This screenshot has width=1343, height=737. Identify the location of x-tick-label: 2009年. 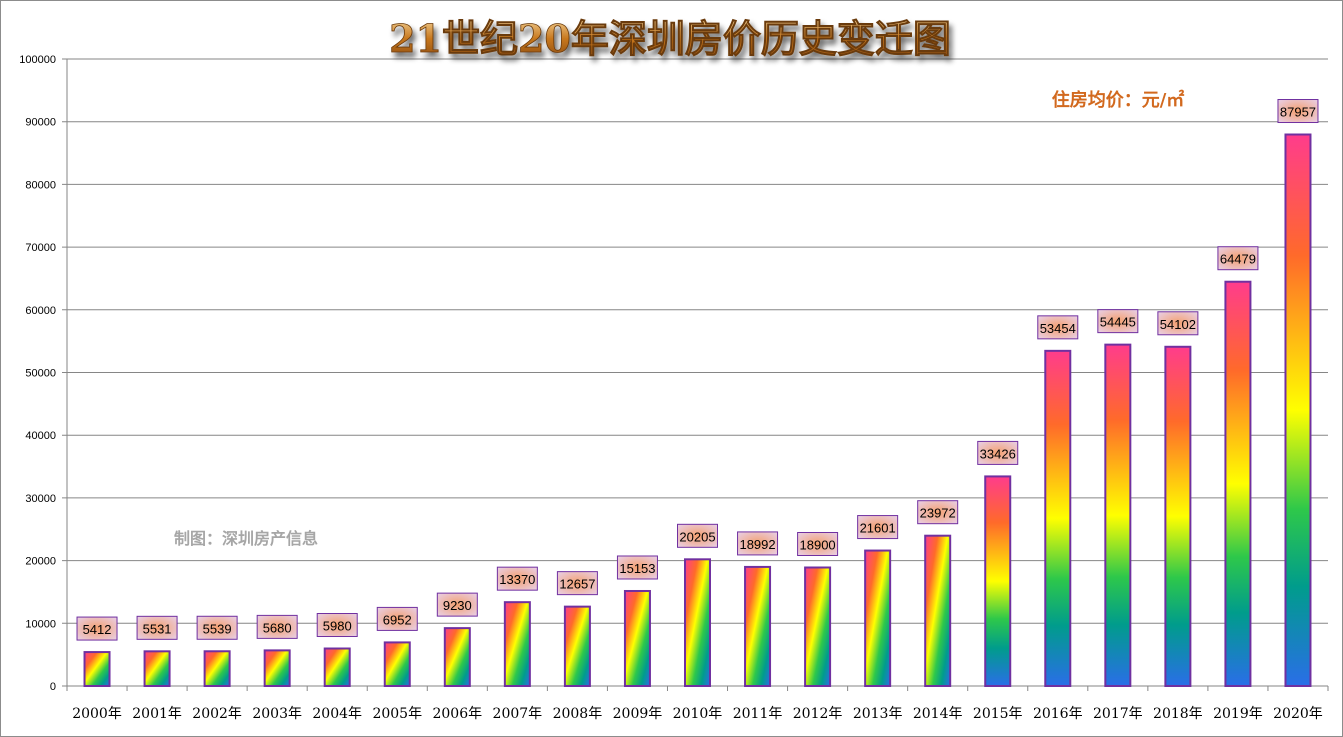
(638, 714).